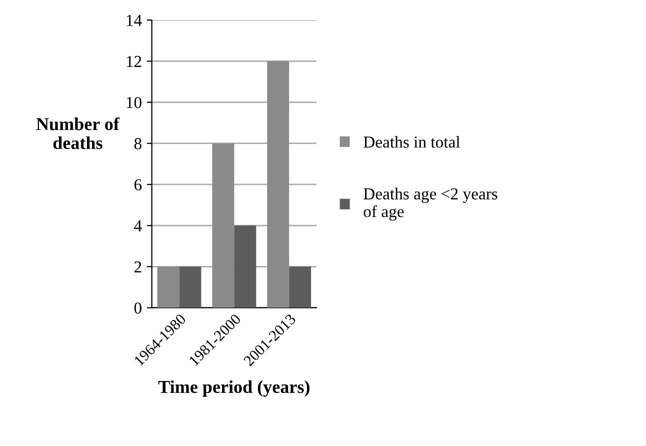 The height and width of the screenshot is (446, 646). What do you see at coordinates (138, 266) in the screenshot?
I see `y-tick-label: 2` at bounding box center [138, 266].